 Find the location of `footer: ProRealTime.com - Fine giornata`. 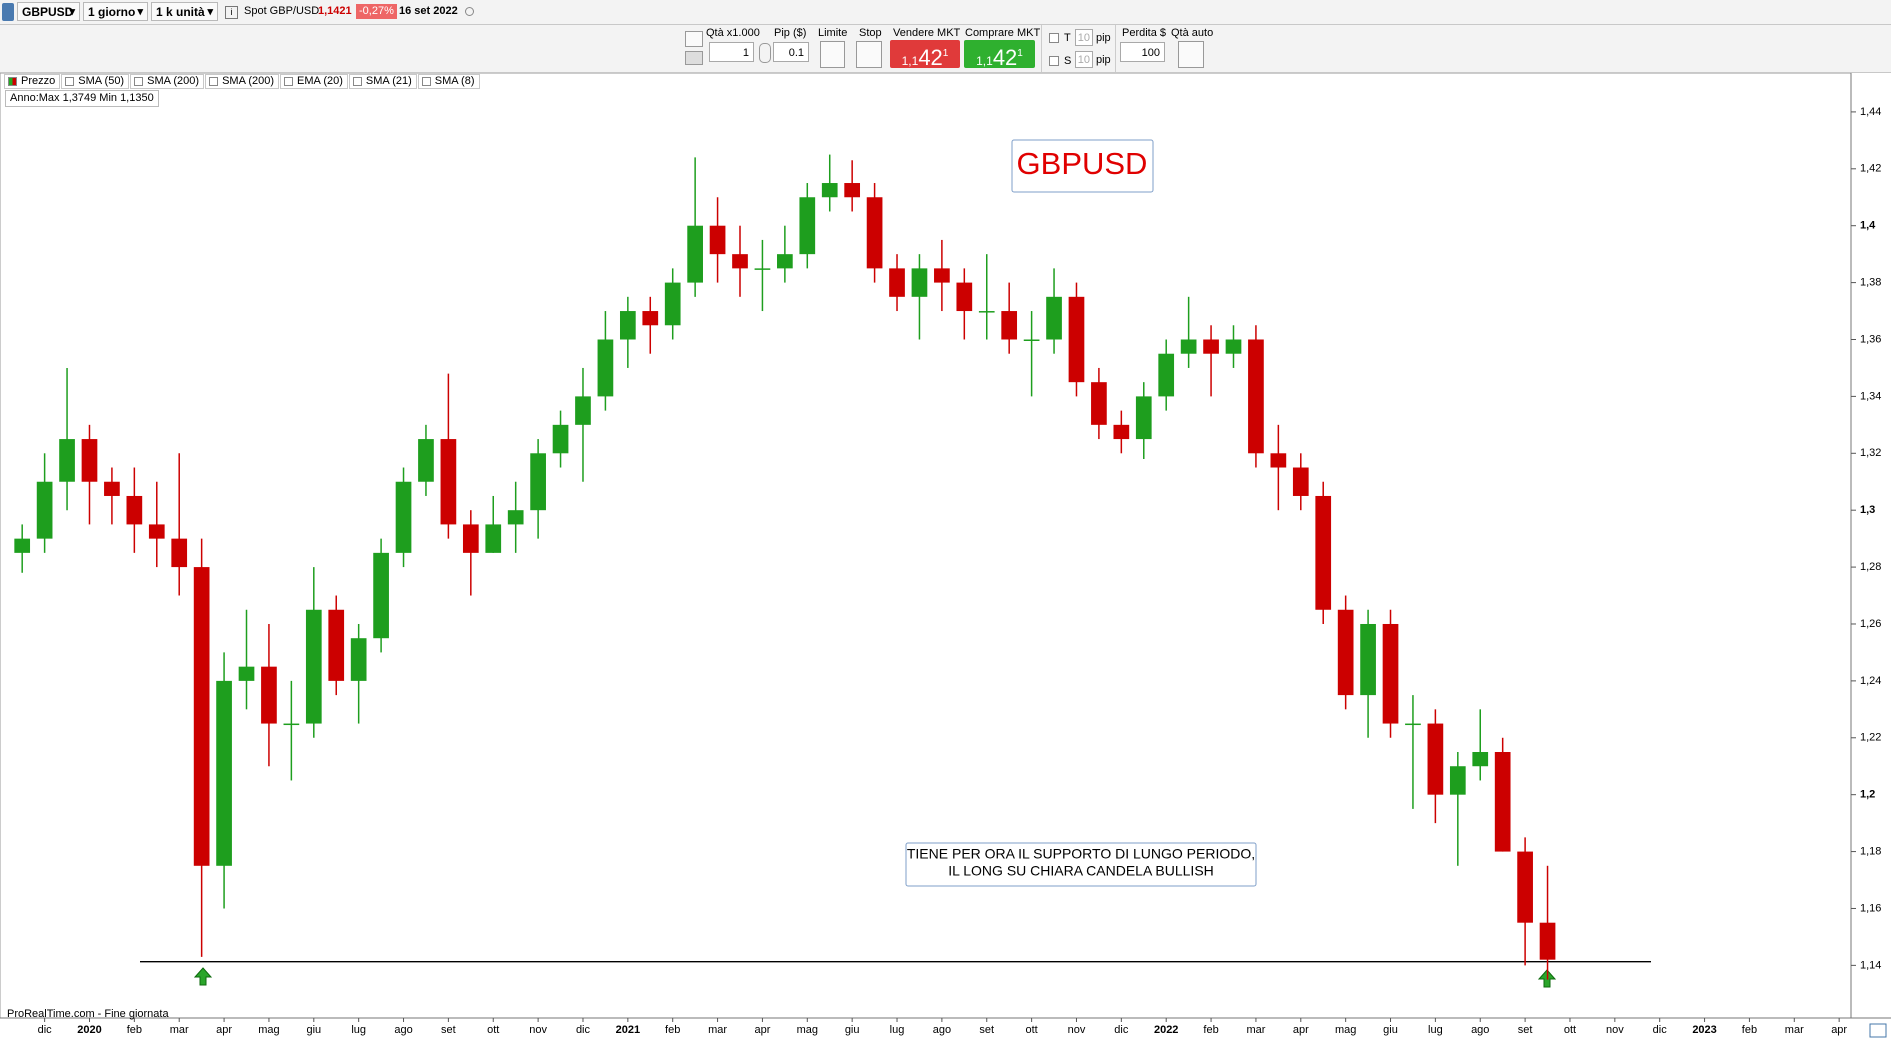

footer: ProRealTime.com - Fine giornata is located at coordinates (88, 1014).